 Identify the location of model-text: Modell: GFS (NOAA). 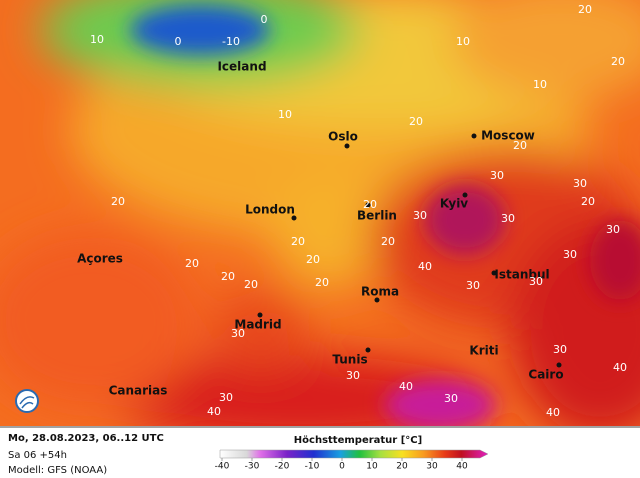
(57, 470).